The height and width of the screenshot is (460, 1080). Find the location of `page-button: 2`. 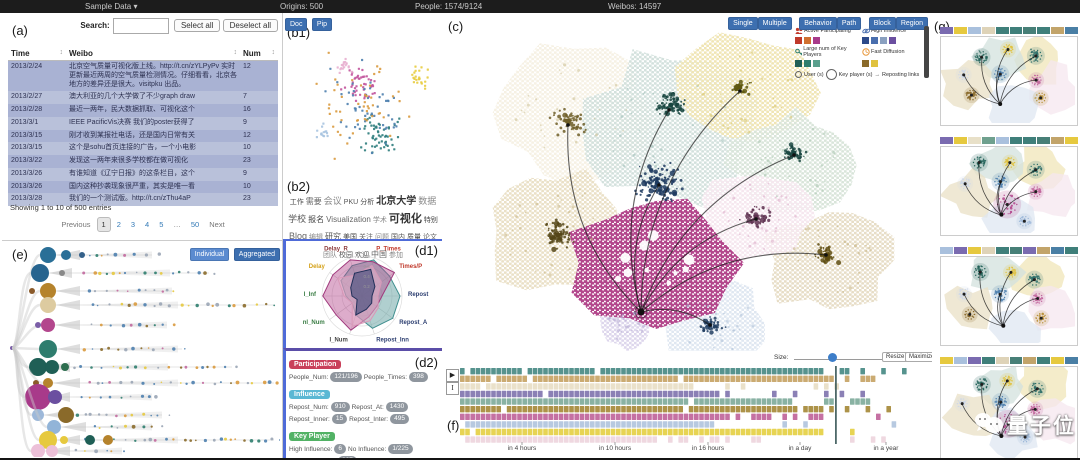

page-button: 2 is located at coordinates (119, 224).